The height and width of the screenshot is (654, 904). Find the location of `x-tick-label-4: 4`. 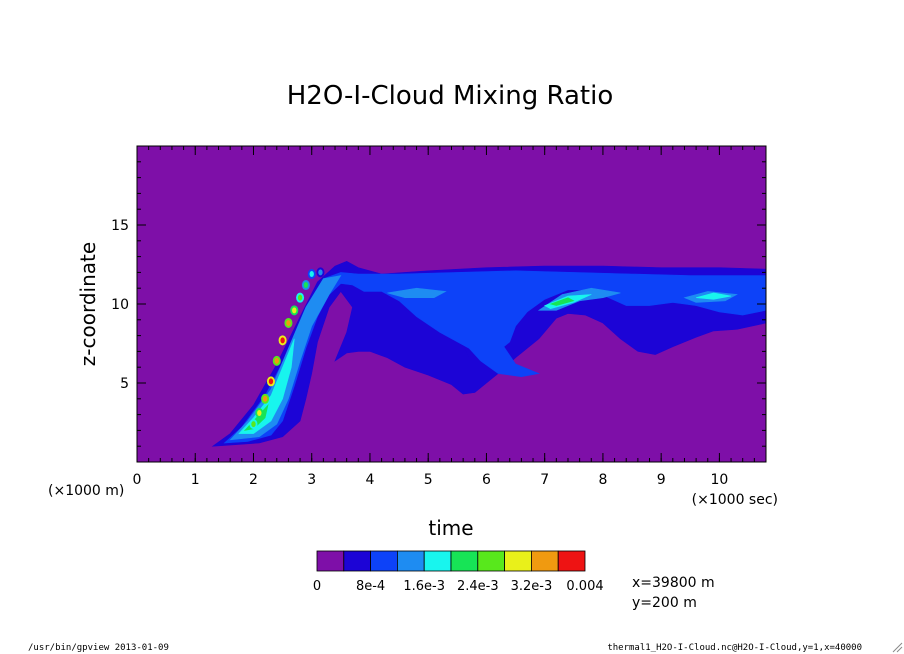

x-tick-label-4: 4 is located at coordinates (370, 480).